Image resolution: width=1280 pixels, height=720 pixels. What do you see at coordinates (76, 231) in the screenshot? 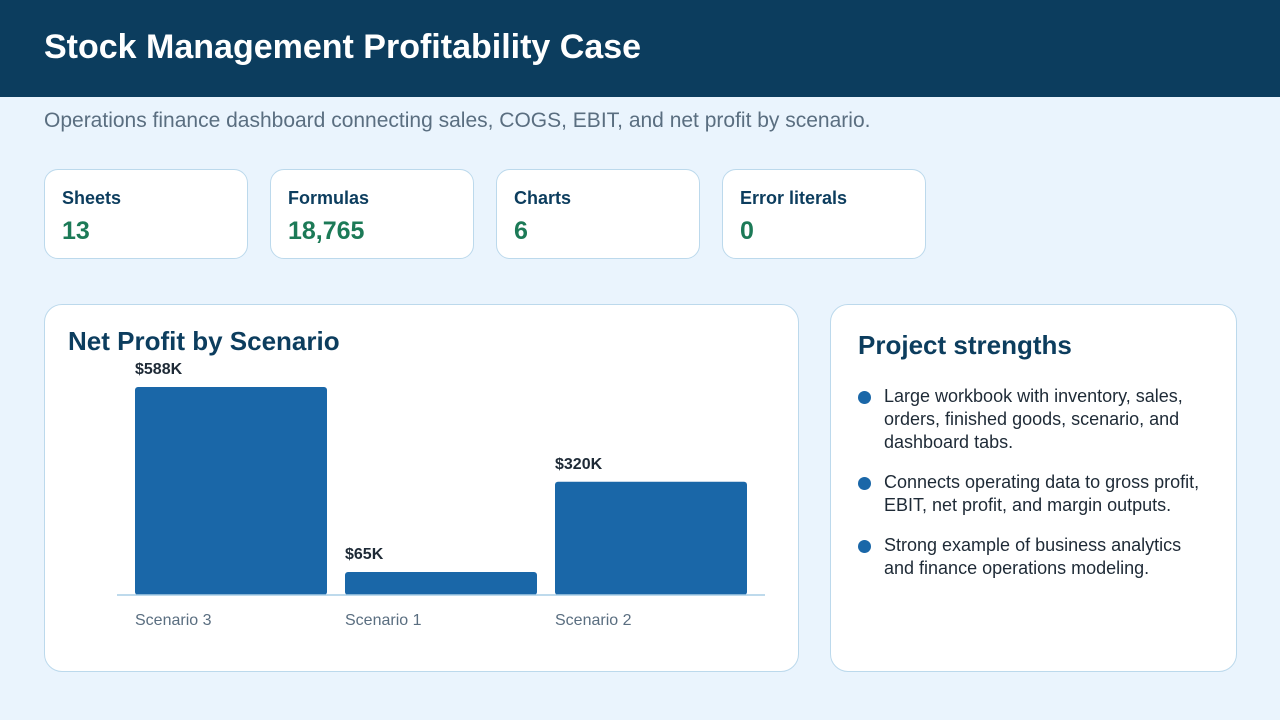
I see `metric-value: 13` at bounding box center [76, 231].